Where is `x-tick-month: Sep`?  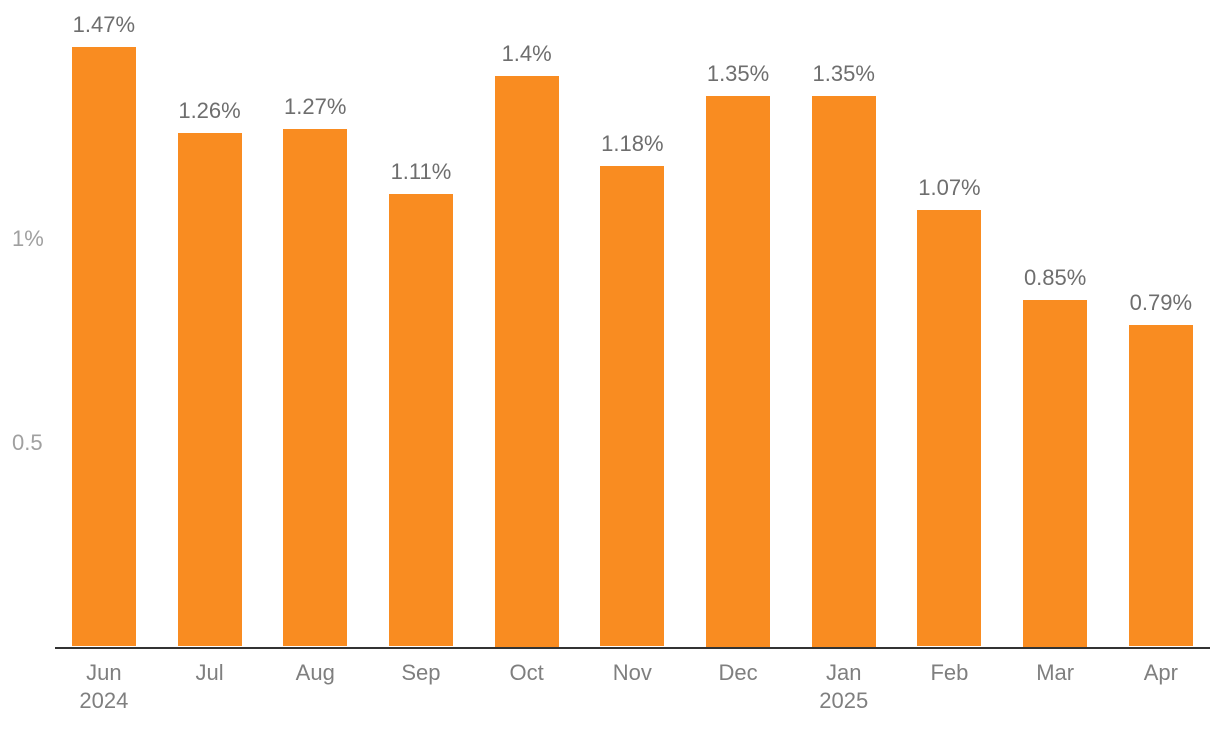
x-tick-month: Sep is located at coordinates (421, 672).